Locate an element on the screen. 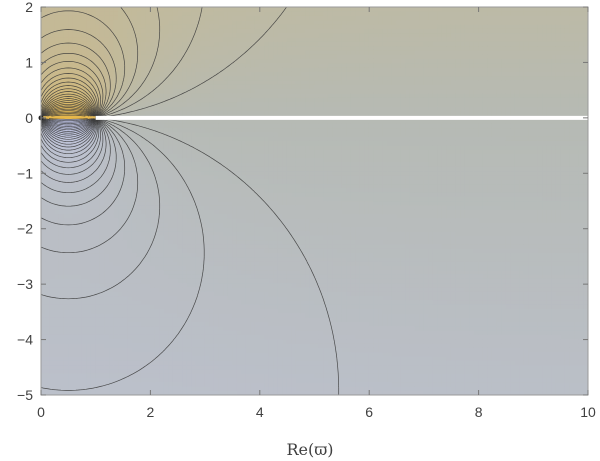 The image size is (600, 461). x-tick-label: 8 is located at coordinates (479, 412).